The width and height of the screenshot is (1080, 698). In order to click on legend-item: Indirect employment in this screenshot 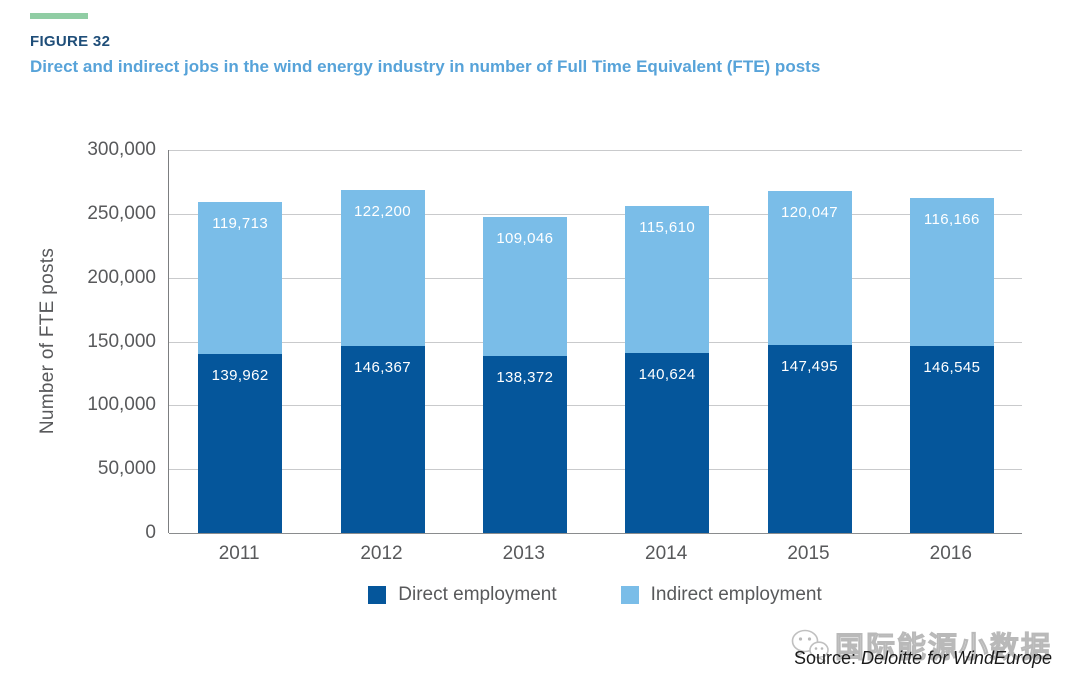, I will do `click(721, 595)`.